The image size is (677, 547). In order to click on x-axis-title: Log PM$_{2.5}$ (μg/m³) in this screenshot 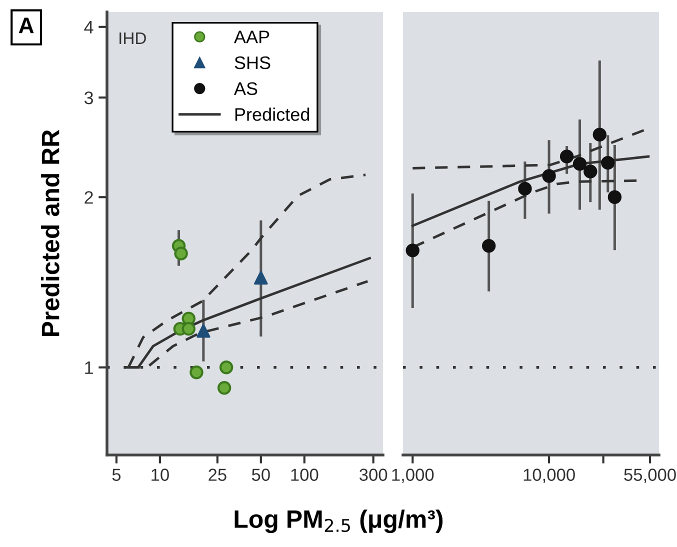, I will do `click(338, 522)`.